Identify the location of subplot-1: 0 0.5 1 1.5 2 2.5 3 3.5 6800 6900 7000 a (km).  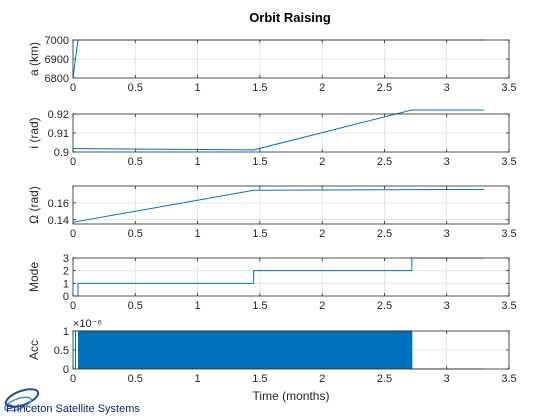
(272, 64).